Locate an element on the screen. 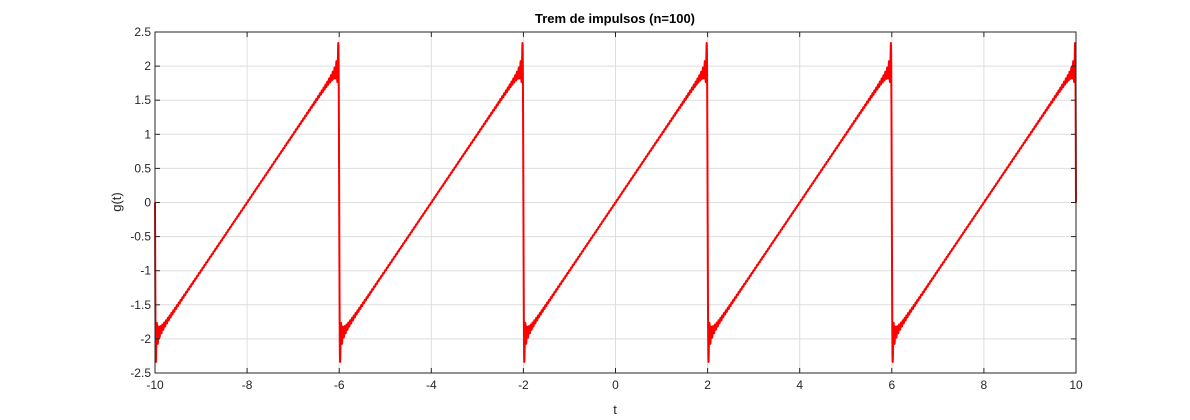 This screenshot has width=1190, height=420. x-tick-label: -8 is located at coordinates (247, 385).